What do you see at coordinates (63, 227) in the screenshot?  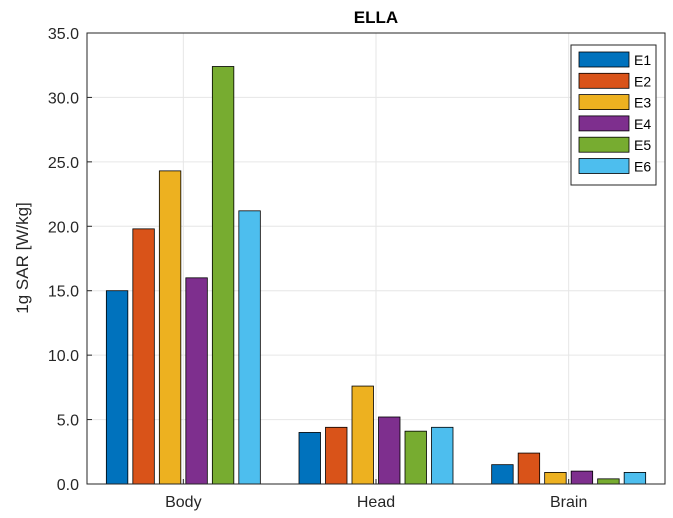 I see `y-tick-label: 20.0` at bounding box center [63, 227].